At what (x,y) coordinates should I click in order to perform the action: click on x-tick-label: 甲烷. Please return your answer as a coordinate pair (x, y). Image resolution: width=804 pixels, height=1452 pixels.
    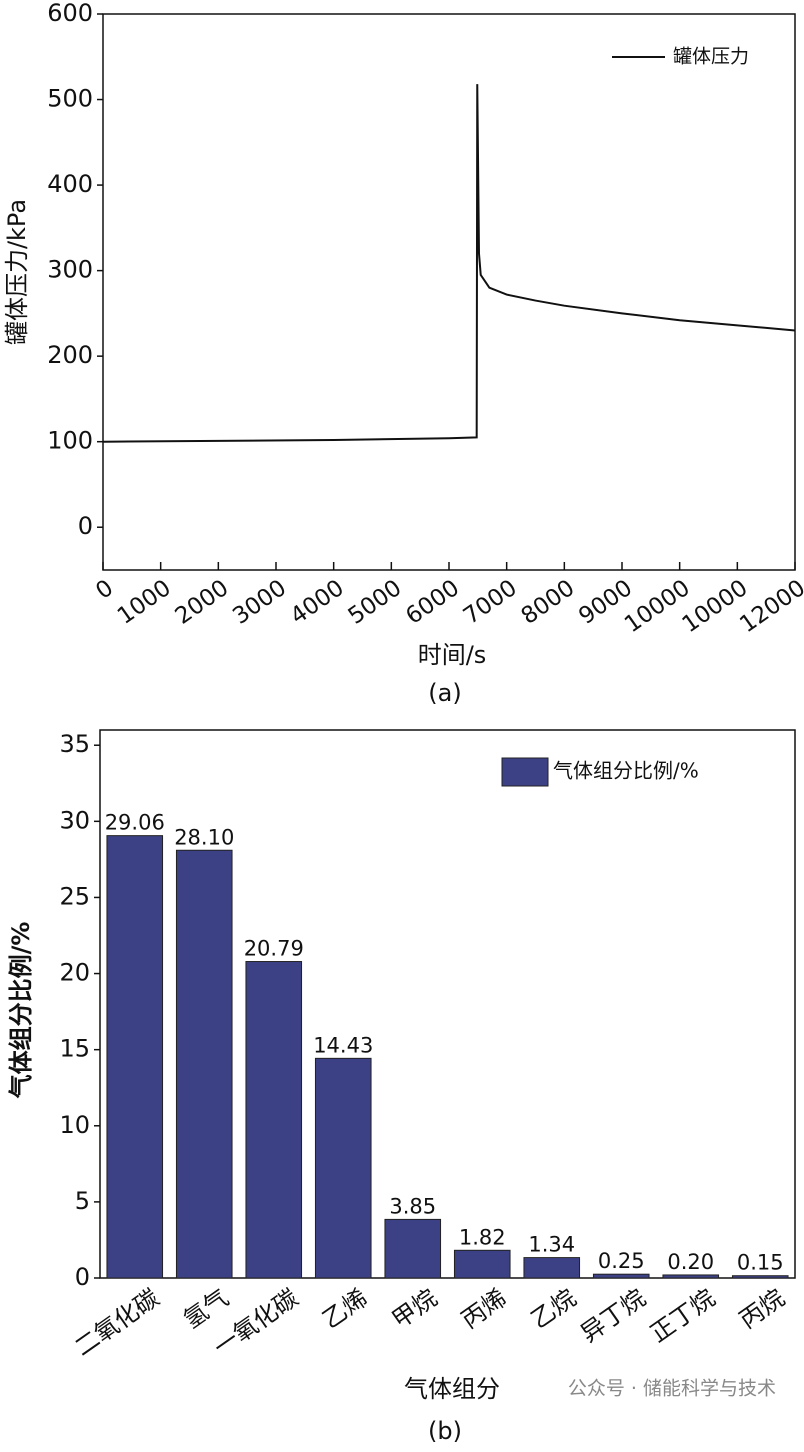
    Looking at the image, I should click on (414, 1309).